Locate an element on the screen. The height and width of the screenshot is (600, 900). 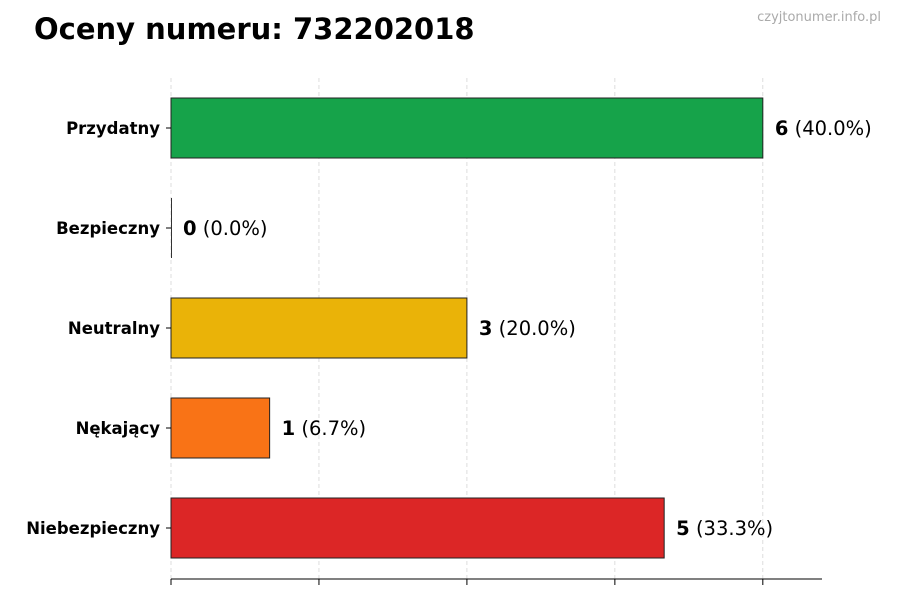
value-label-4: 5 (33.3%) is located at coordinates (724, 528).